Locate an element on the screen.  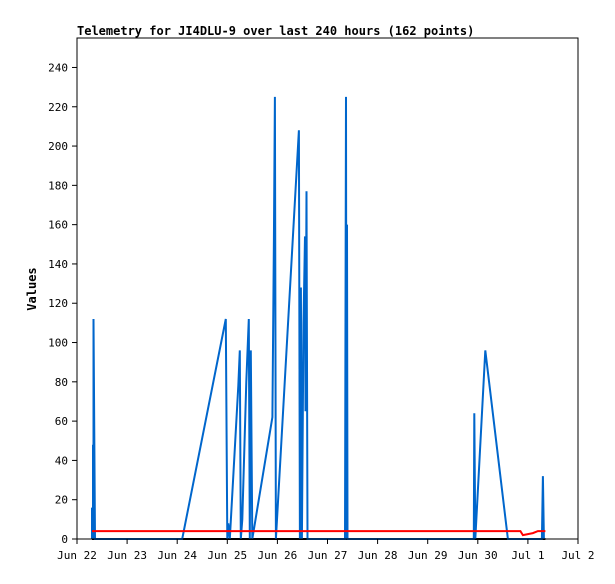
x-tick-label: Jun 24 is located at coordinates (177, 555).